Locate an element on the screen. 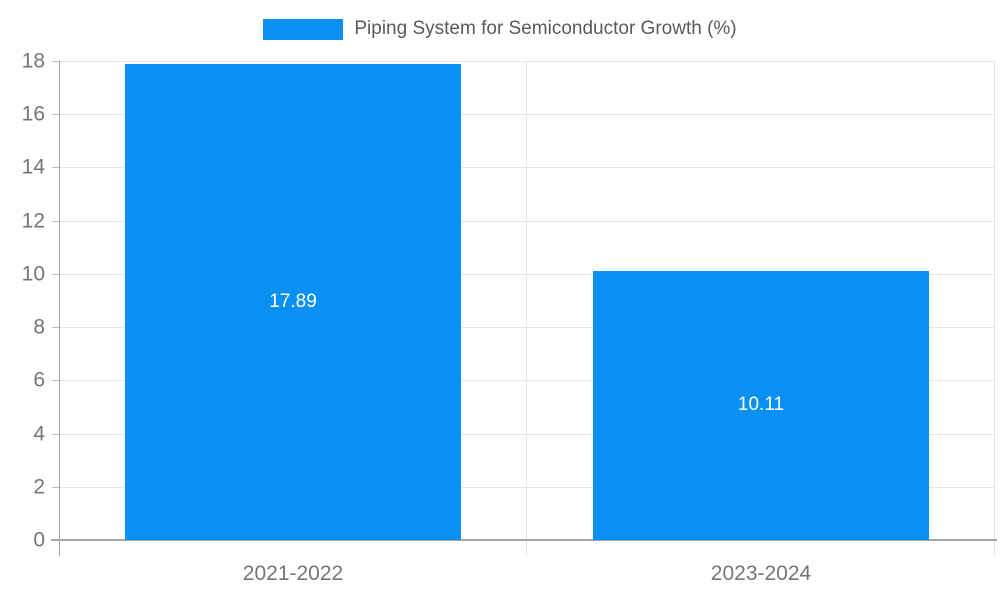 This screenshot has height=600, width=1000. y-tick-label: 10 is located at coordinates (33, 274).